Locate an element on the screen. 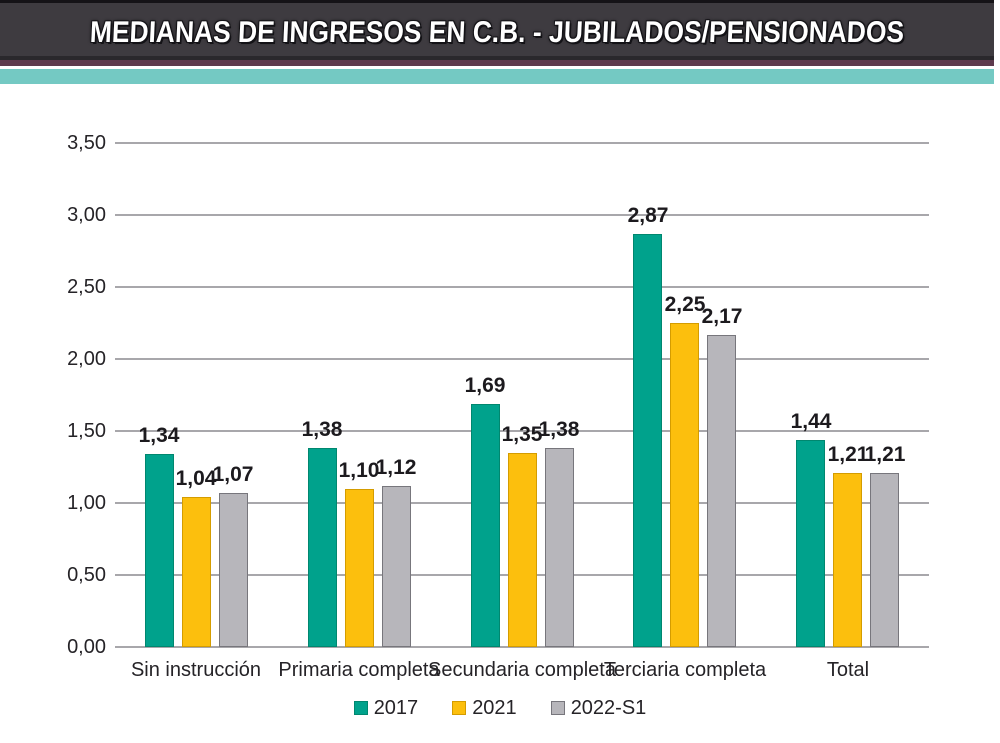 This screenshot has height=743, width=1000. category-label: Primaria completa is located at coordinates (359, 670).